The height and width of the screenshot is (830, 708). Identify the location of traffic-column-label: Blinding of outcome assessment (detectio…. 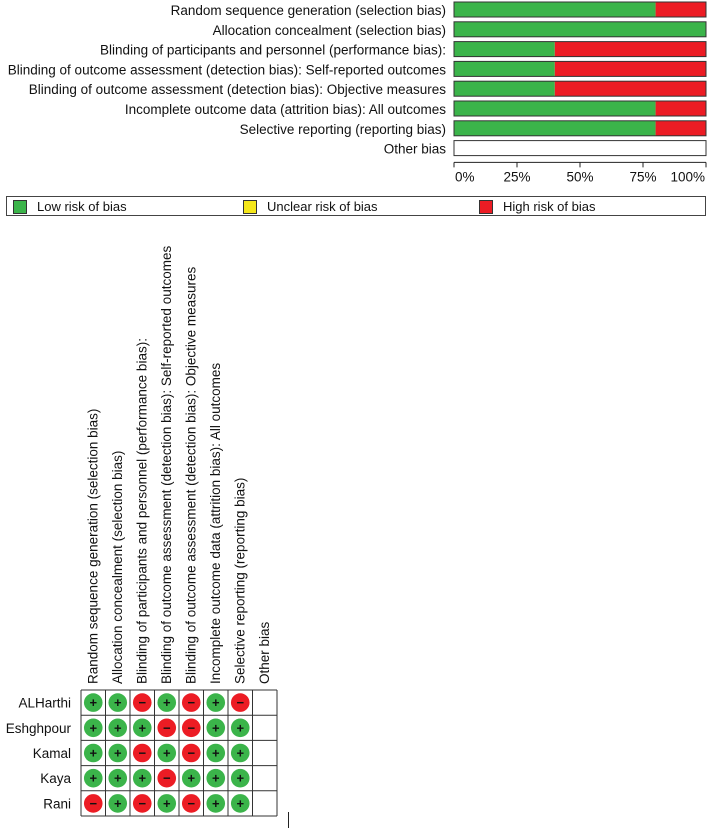
(190, 475).